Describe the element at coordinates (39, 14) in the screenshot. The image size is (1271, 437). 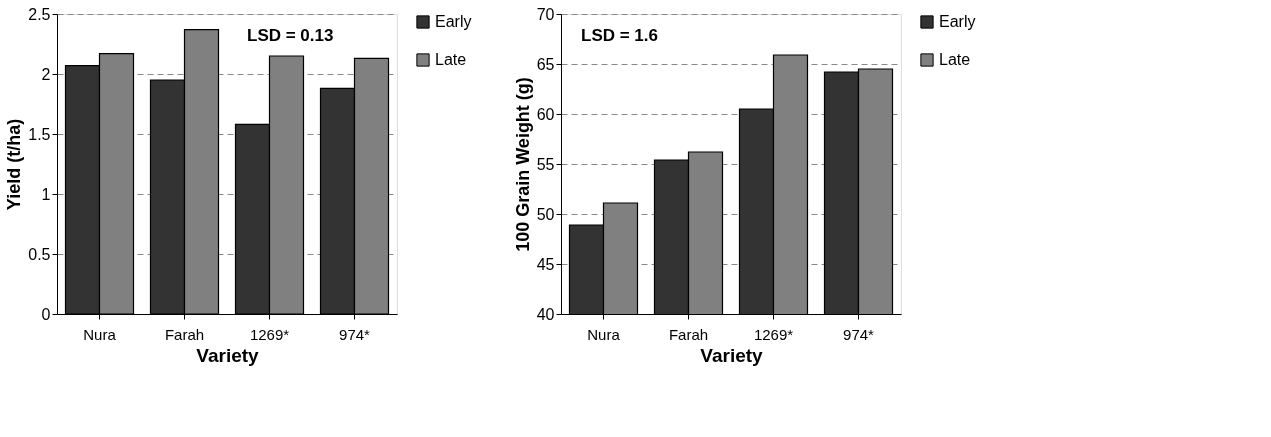
I see `y-tick-label: 2.5` at that location.